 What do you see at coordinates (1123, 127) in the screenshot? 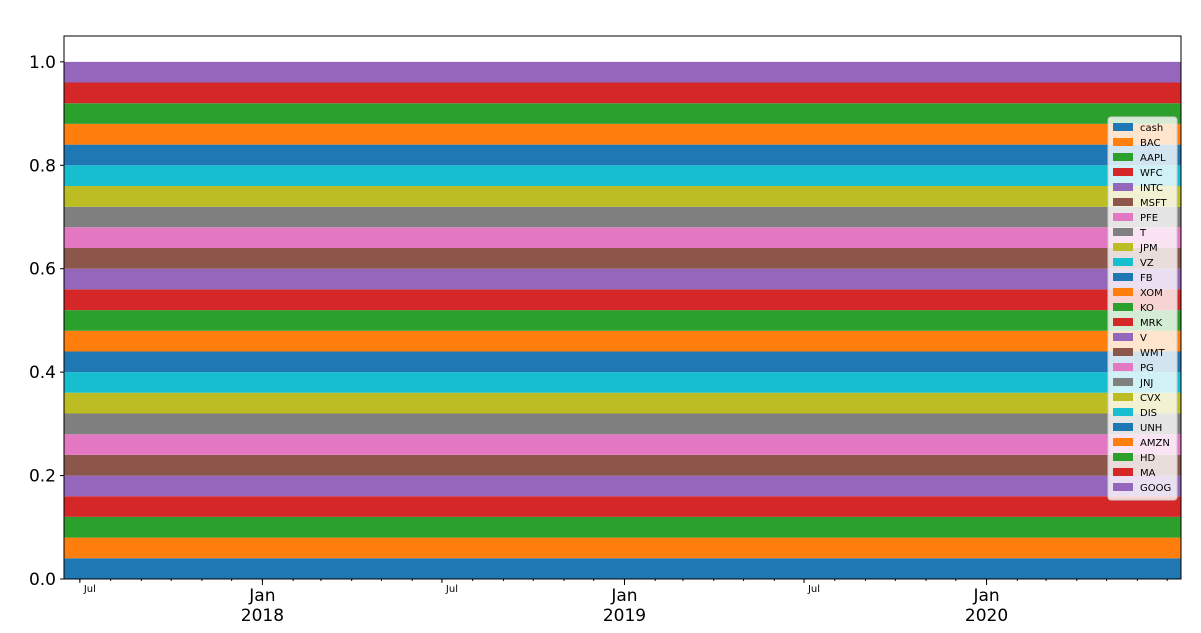
I see `legend-swatch-cash` at bounding box center [1123, 127].